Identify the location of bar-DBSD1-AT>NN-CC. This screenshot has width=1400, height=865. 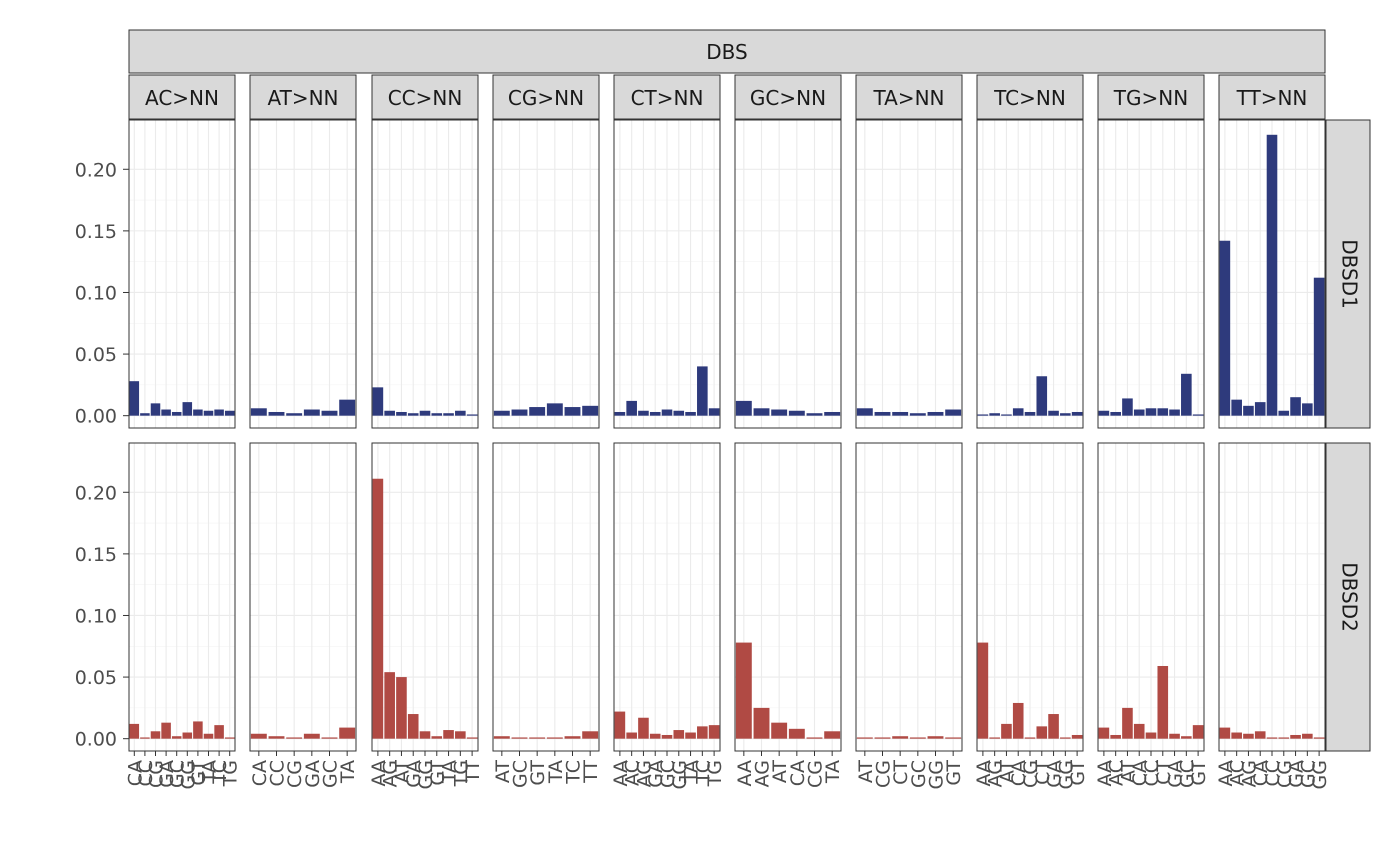
(276, 413).